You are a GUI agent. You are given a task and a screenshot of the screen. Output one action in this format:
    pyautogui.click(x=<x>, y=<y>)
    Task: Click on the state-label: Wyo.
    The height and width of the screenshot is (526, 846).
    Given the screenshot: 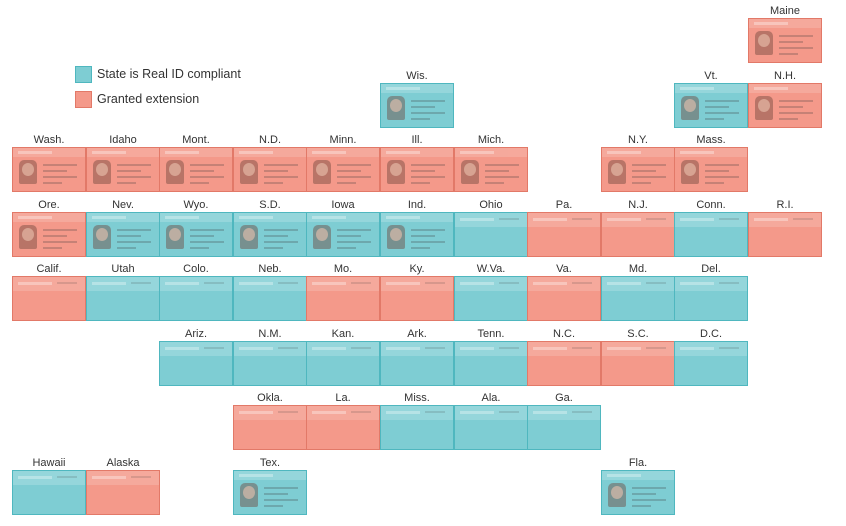 What is the action you would take?
    pyautogui.click(x=196, y=205)
    